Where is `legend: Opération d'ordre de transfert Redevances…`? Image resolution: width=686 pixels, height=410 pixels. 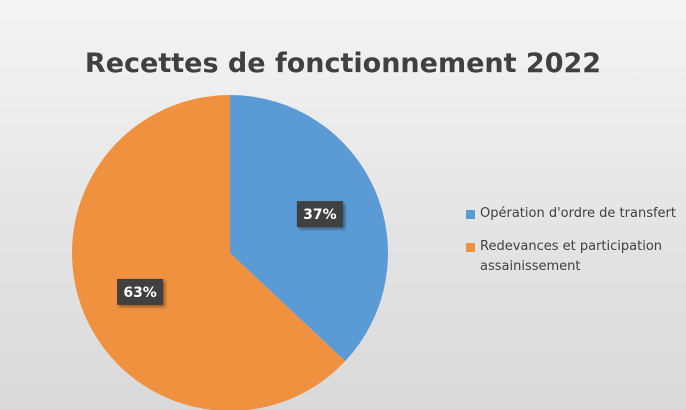 legend: Opération d'ordre de transfert Redevances… is located at coordinates (573, 247).